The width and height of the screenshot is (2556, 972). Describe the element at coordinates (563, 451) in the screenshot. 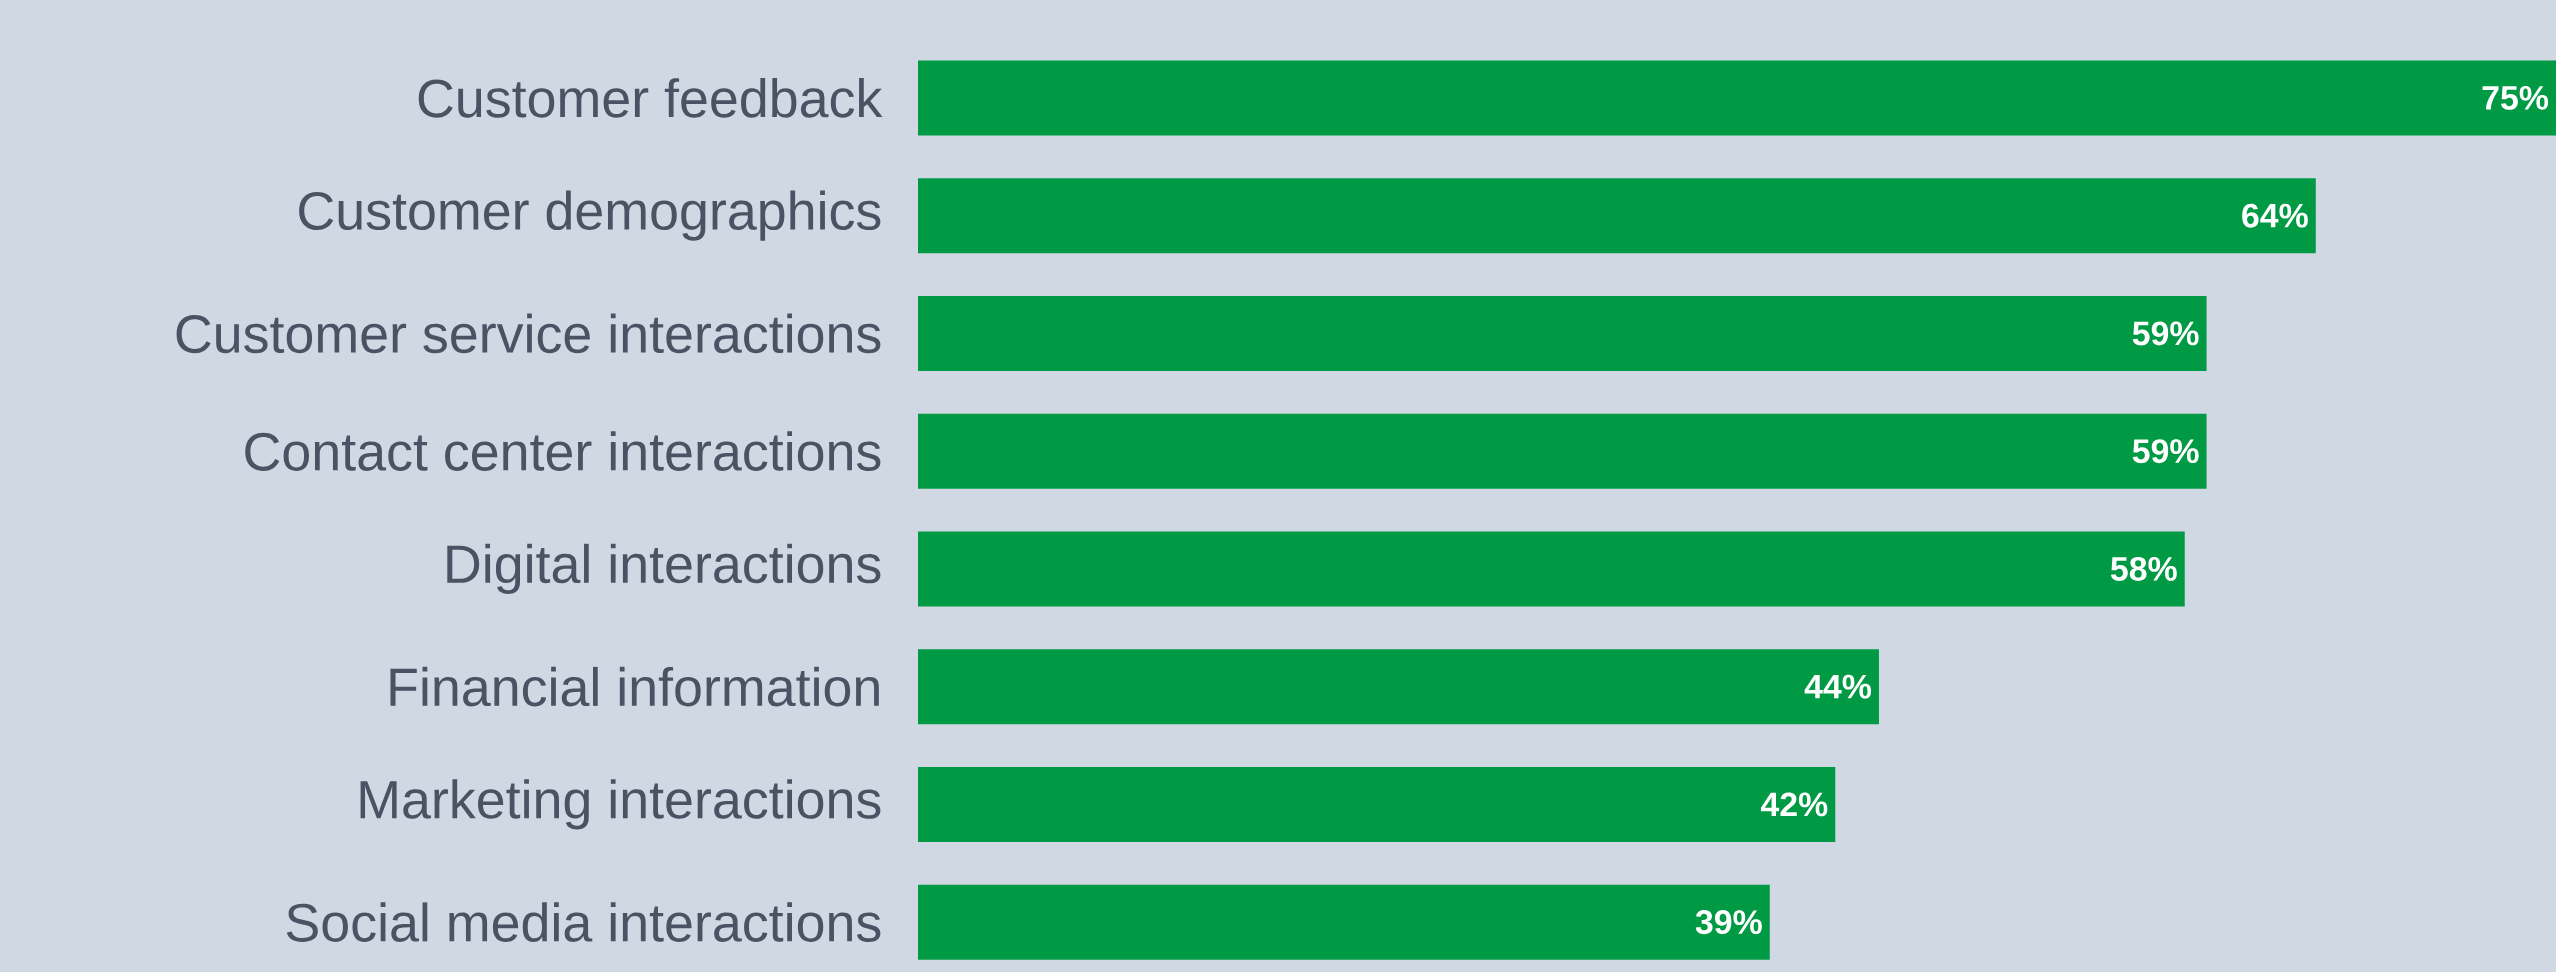

I see `y-tick-label: Contact center interactions` at that location.